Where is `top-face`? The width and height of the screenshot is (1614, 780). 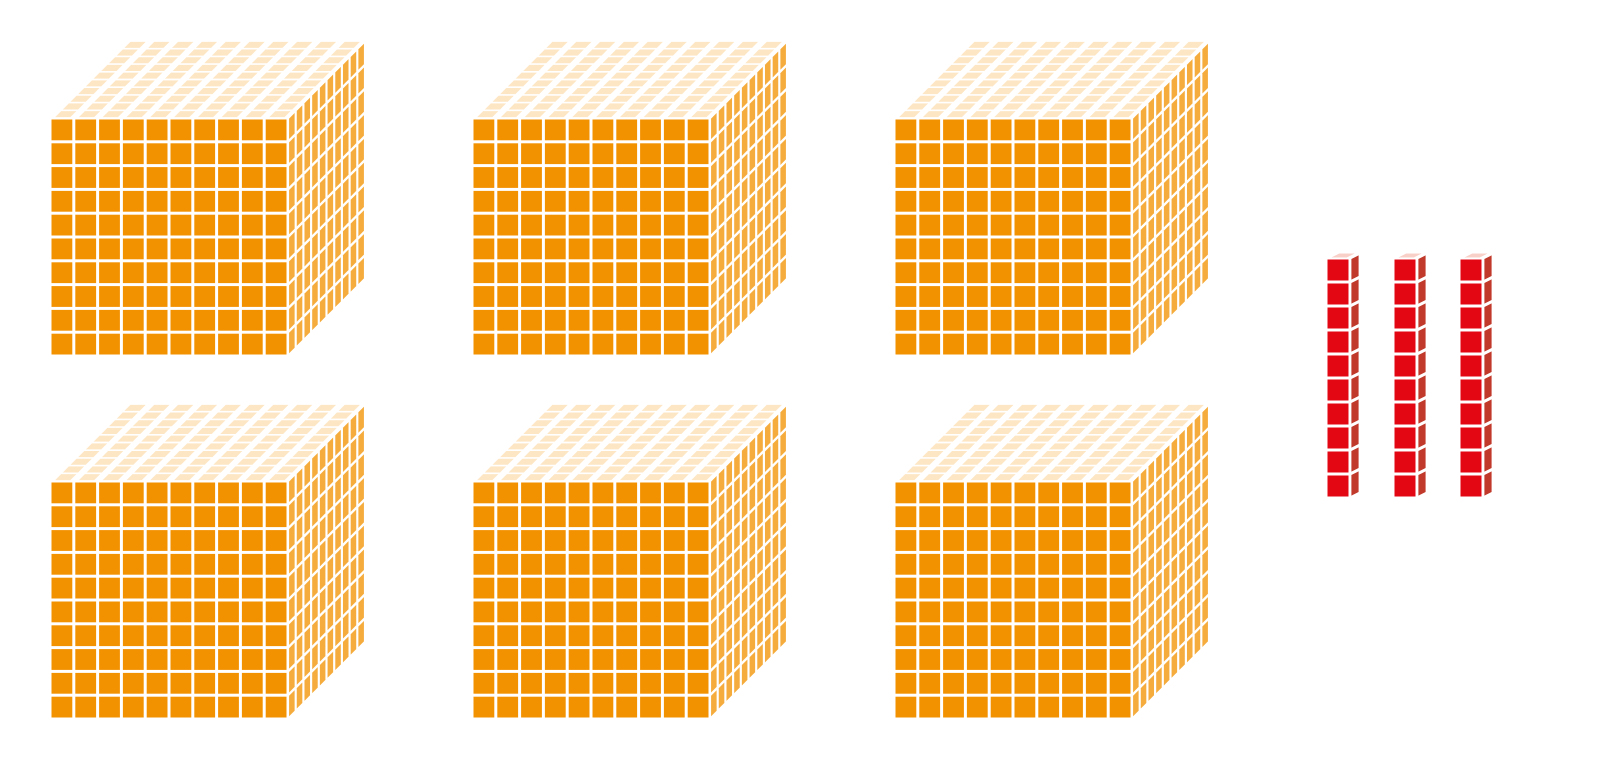 top-face is located at coordinates (629, 442).